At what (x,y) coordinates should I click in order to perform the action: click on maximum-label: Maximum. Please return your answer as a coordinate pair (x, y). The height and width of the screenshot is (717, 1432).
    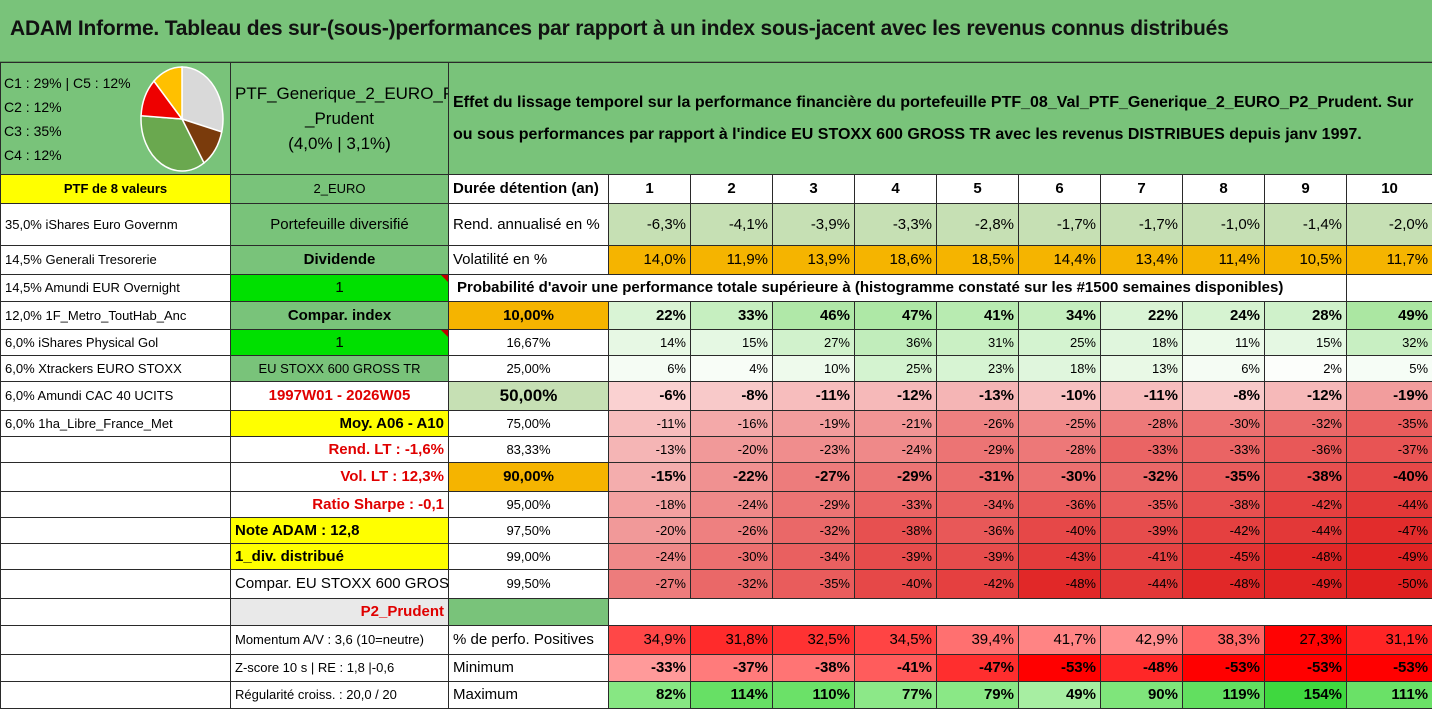
    Looking at the image, I should click on (528, 695).